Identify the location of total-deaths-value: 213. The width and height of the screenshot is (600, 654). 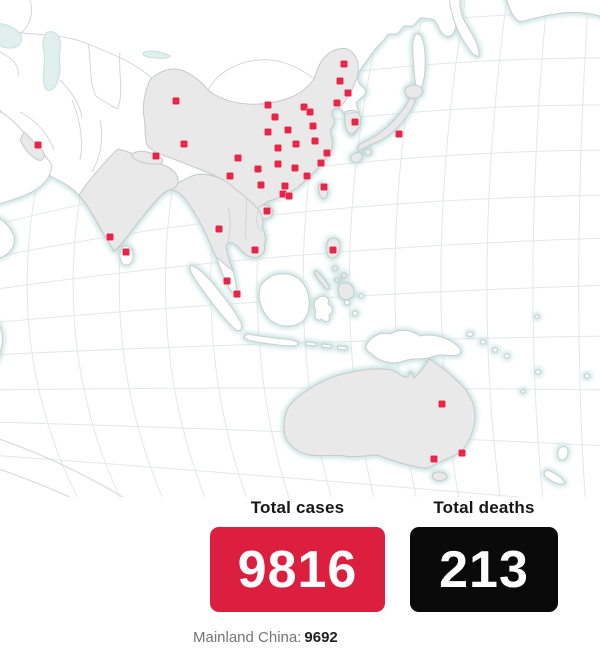
(484, 569).